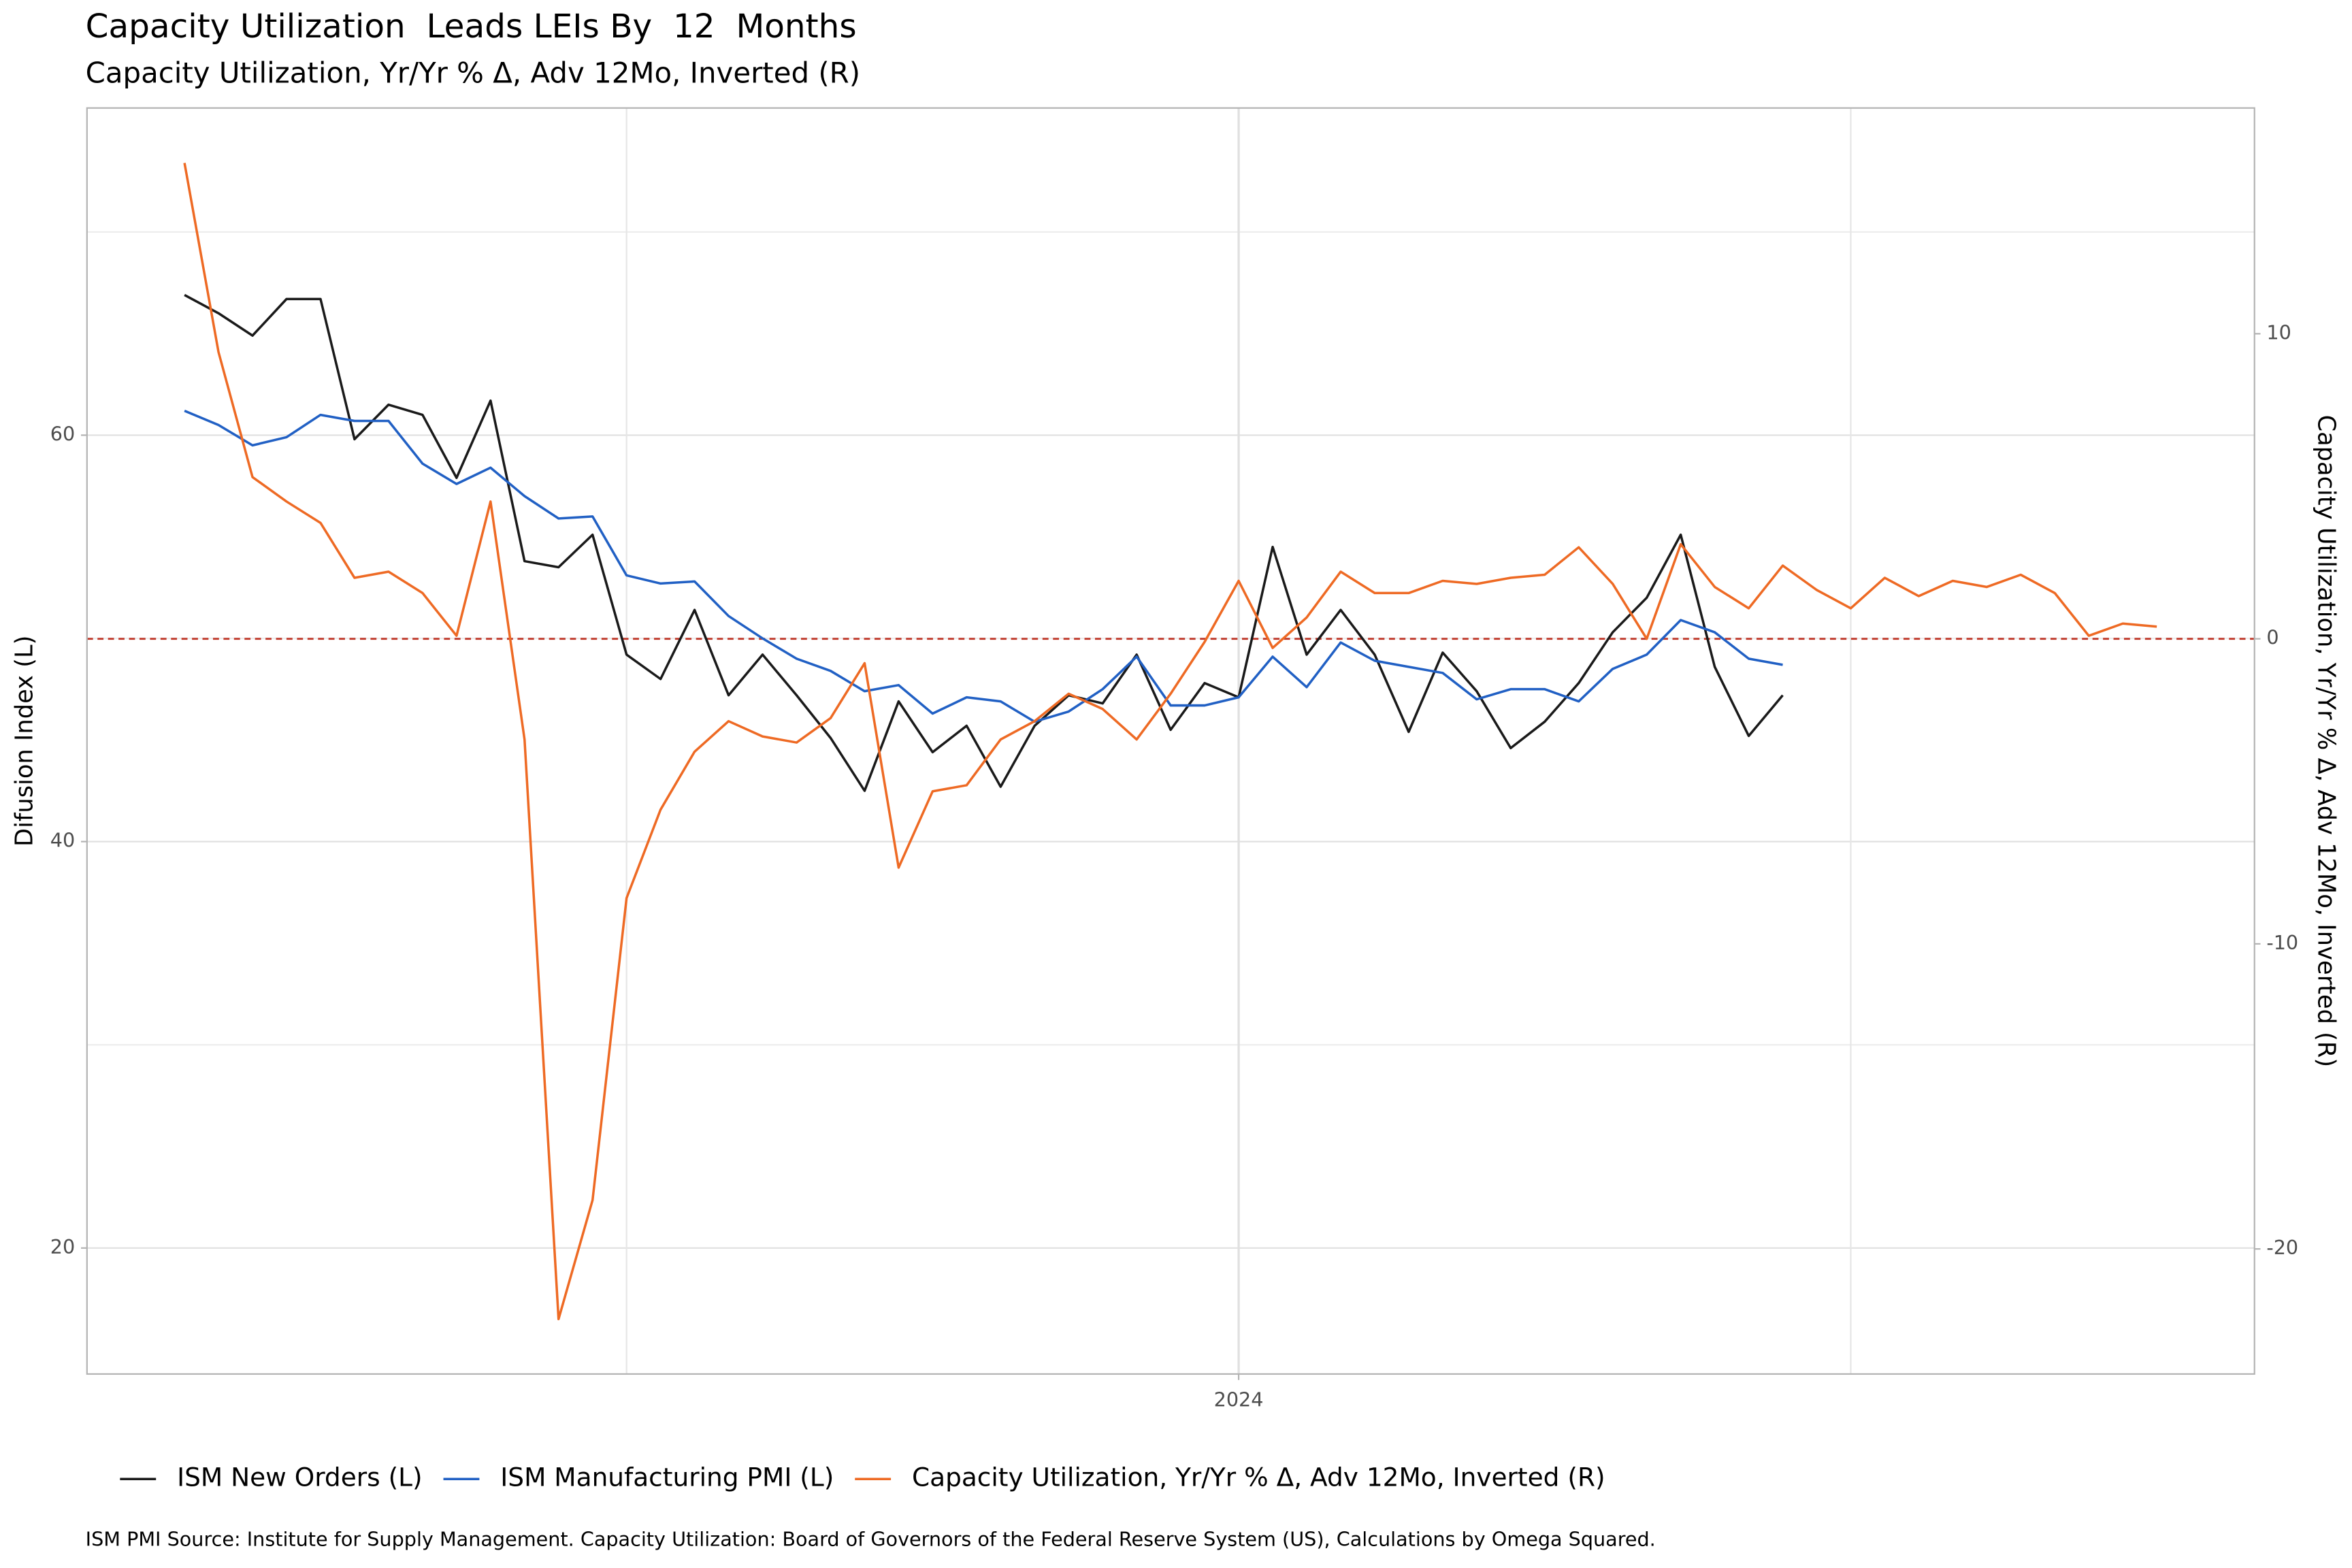  What do you see at coordinates (2282, 1247) in the screenshot?
I see `y2-tick-label: -20` at bounding box center [2282, 1247].